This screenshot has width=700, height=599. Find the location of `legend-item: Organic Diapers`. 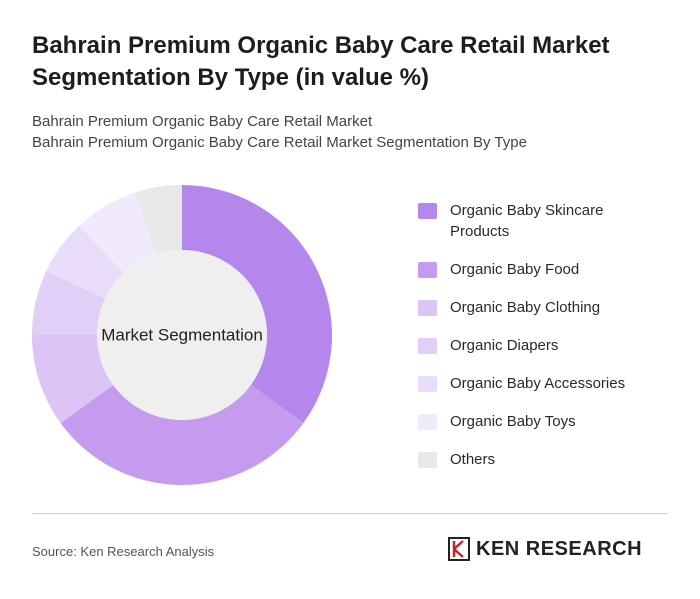

legend-item: Organic Diapers is located at coordinates (548, 345).